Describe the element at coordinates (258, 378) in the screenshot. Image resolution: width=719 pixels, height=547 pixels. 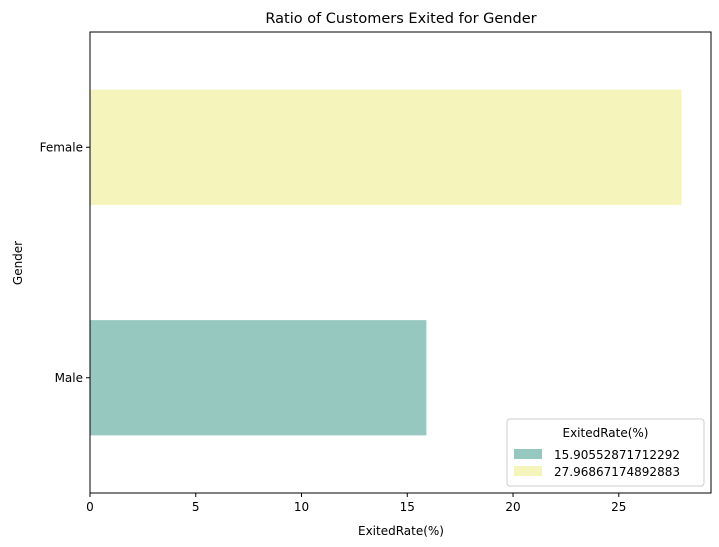
I see `bar-male` at that location.